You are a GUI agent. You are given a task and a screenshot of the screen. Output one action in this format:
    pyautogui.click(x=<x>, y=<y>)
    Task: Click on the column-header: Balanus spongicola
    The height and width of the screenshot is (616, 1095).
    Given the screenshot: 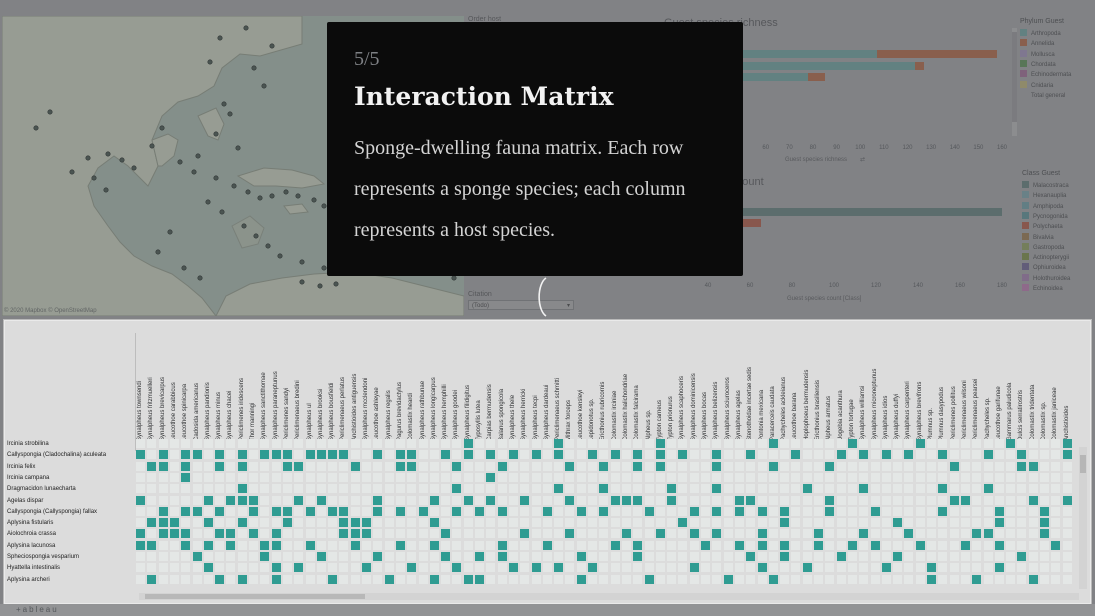 What is the action you would take?
    pyautogui.click(x=502, y=390)
    